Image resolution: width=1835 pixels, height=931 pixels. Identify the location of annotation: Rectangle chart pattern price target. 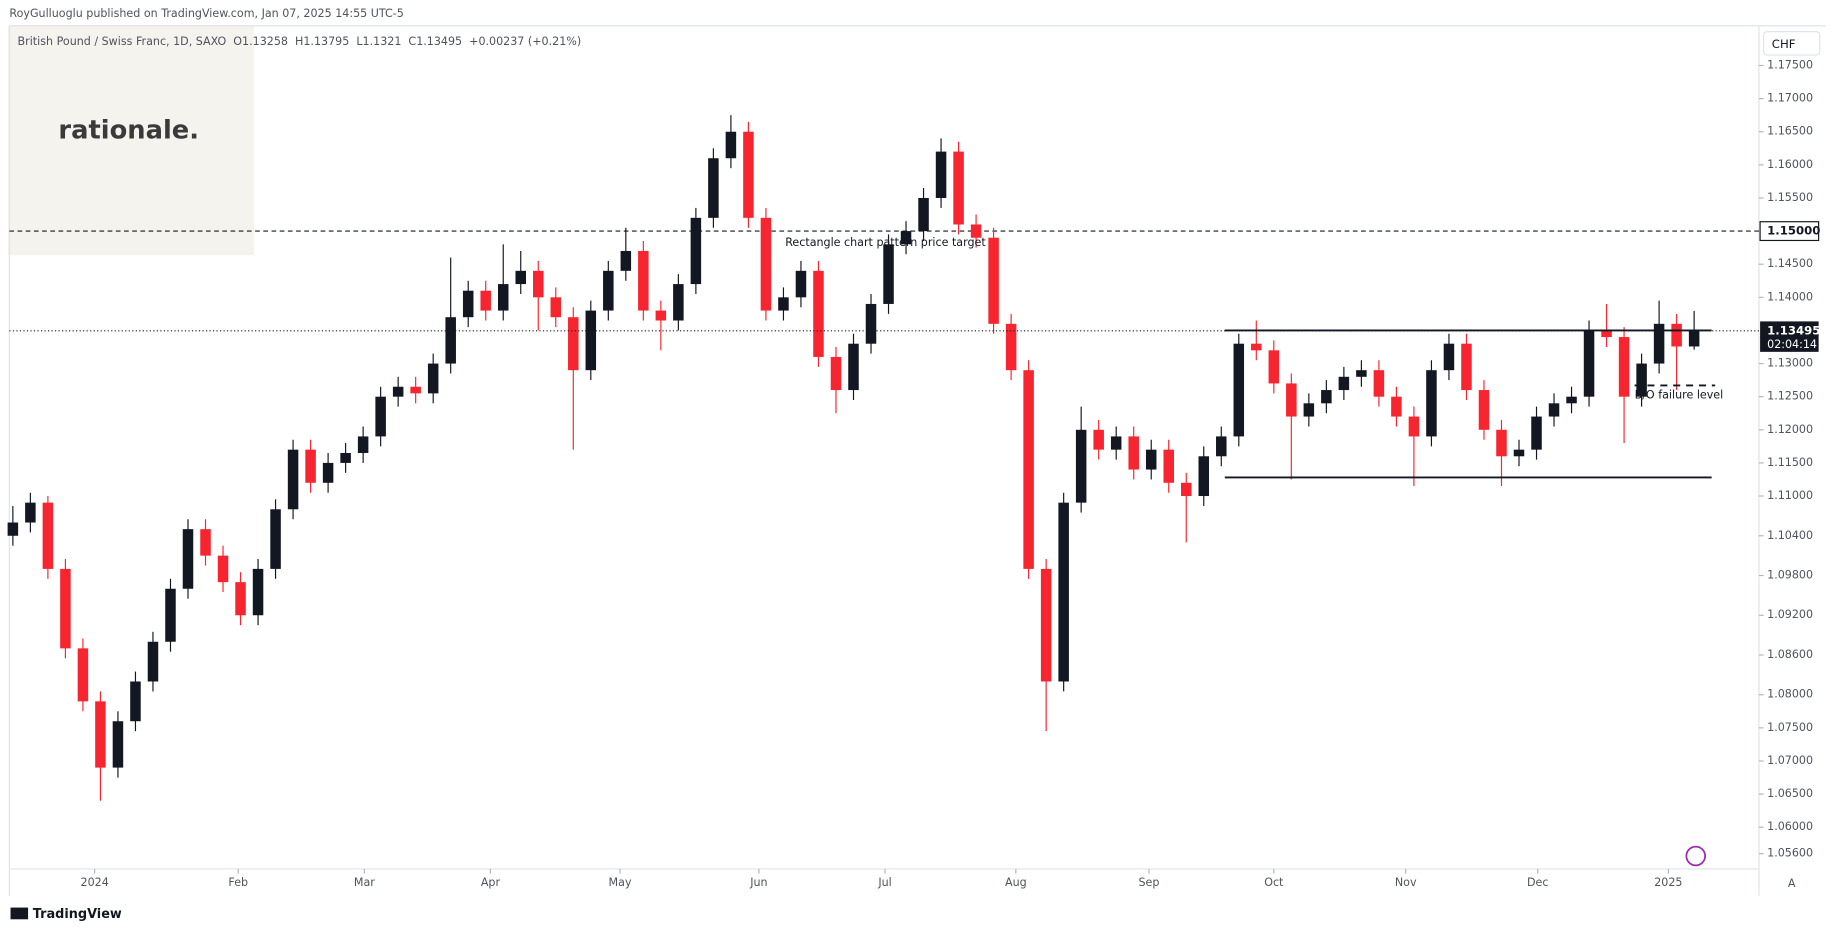
(885, 242).